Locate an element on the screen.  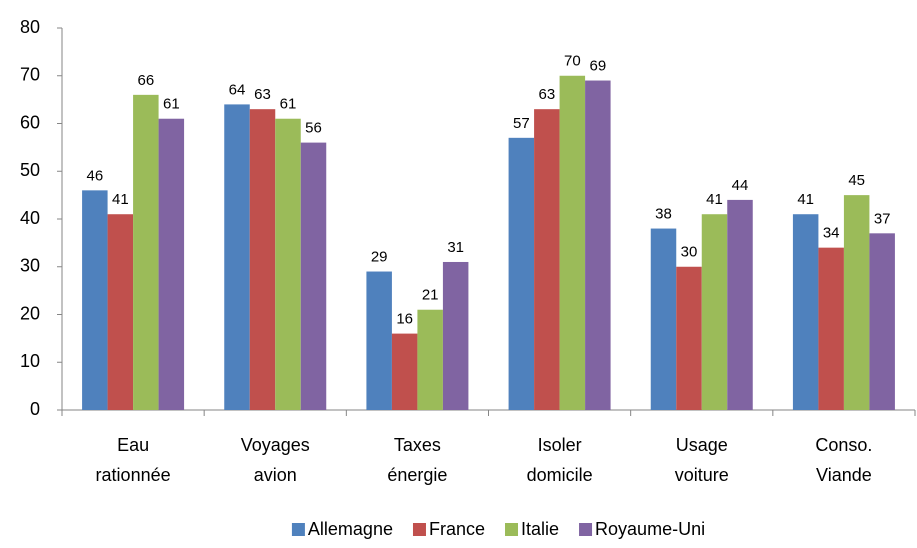
legend-label: Allemagne is located at coordinates (350, 529).